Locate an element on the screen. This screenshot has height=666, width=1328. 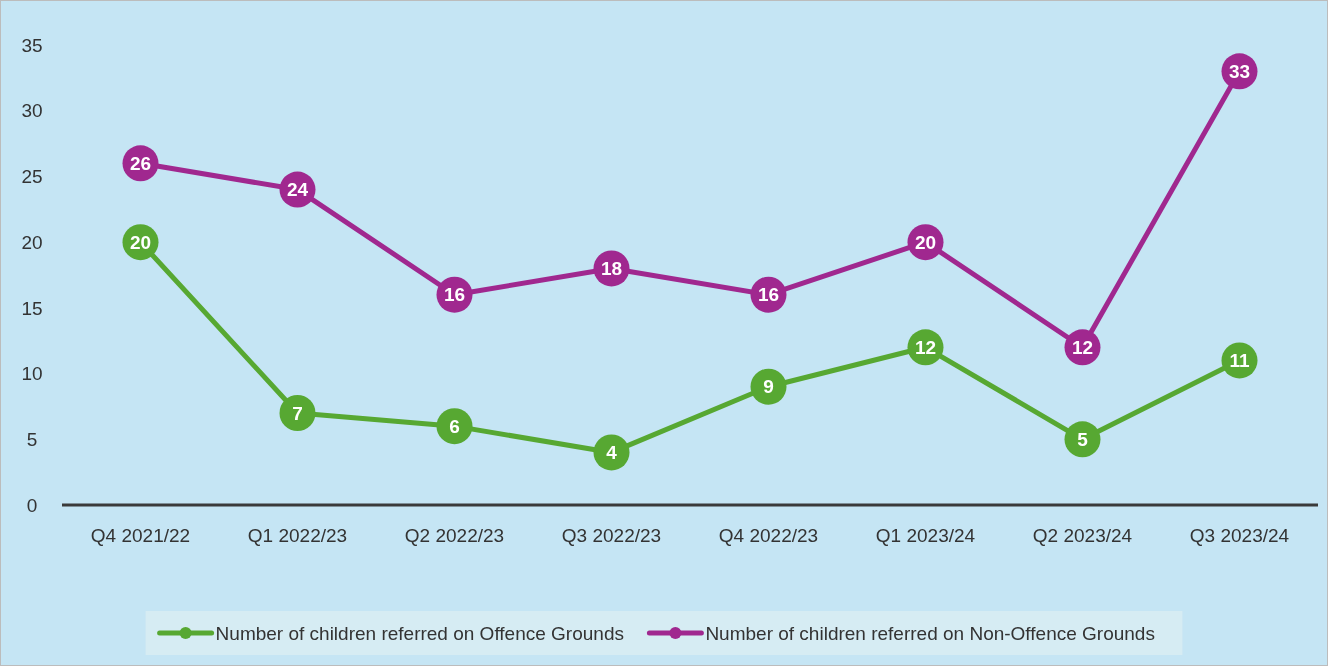
x-tick-label: Q3 2023/24 is located at coordinates (1239, 535).